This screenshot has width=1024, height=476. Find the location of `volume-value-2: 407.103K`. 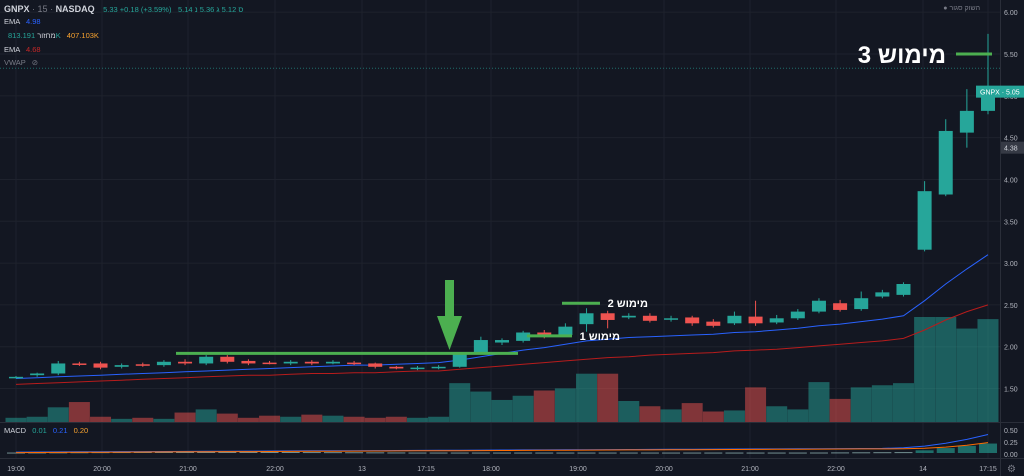

volume-value-2: 407.103K is located at coordinates (82, 35).